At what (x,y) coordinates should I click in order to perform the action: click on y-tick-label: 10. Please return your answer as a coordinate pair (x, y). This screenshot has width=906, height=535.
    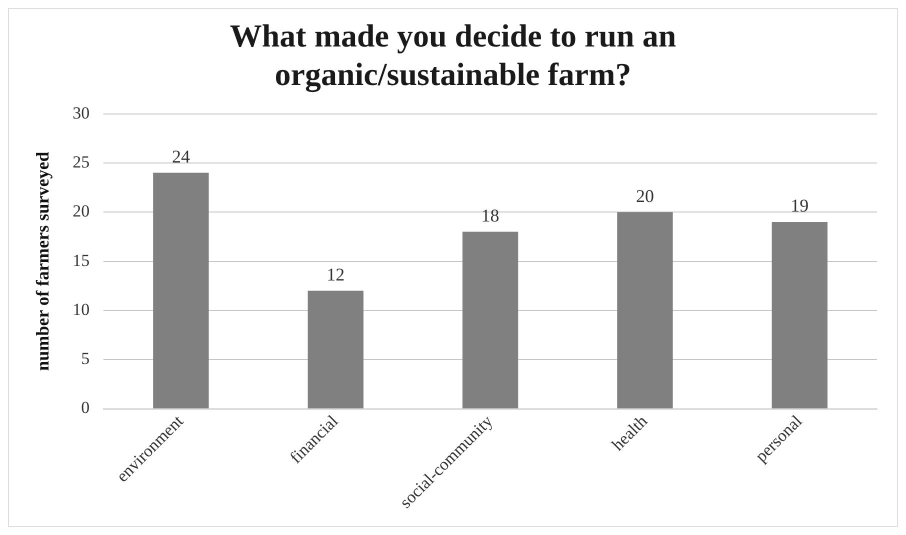
    Looking at the image, I should click on (81, 309).